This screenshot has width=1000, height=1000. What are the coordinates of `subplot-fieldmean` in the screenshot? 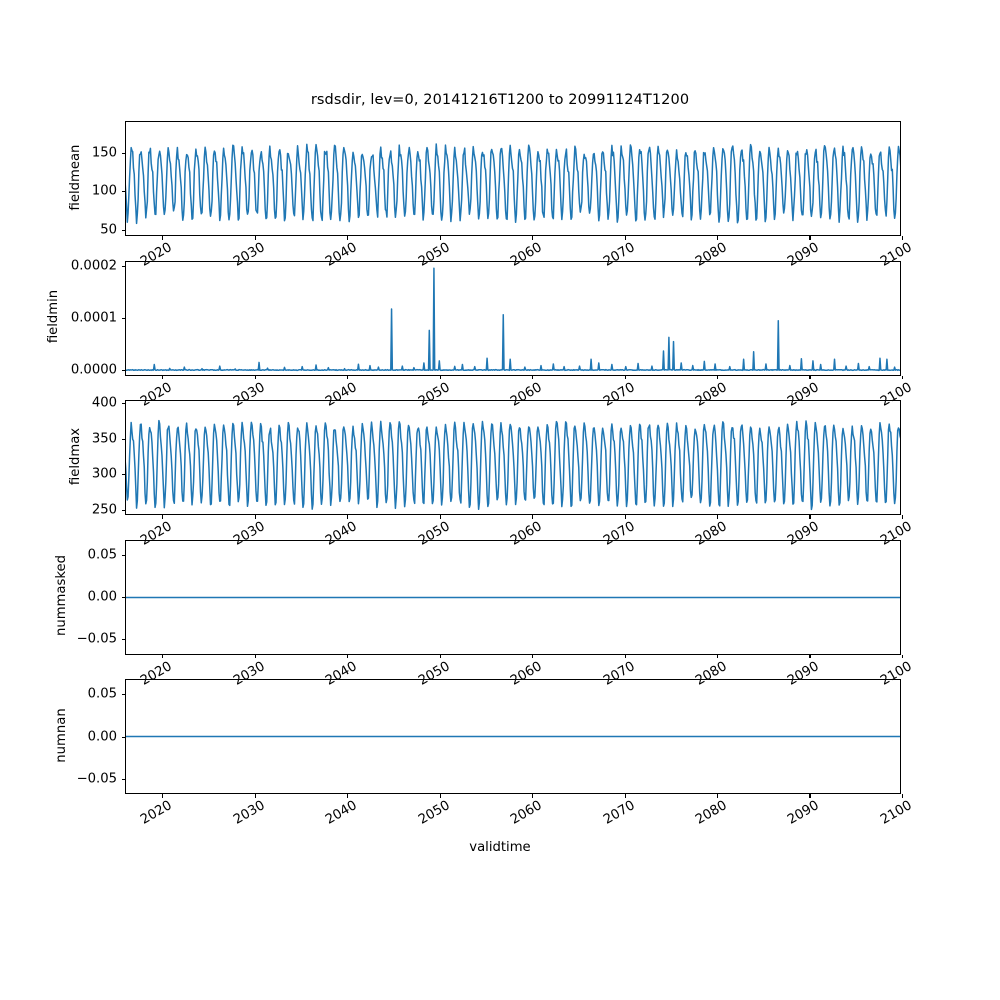 It's located at (513, 178).